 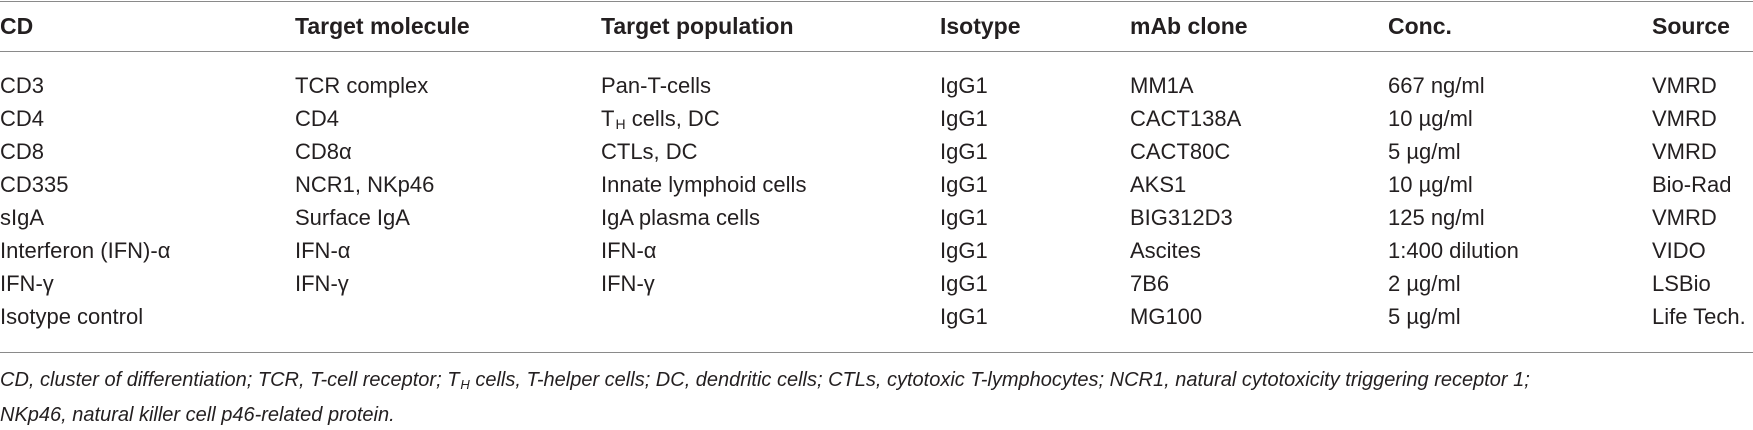 I want to click on header-mab-clone: mAb clone, so click(x=1189, y=25).